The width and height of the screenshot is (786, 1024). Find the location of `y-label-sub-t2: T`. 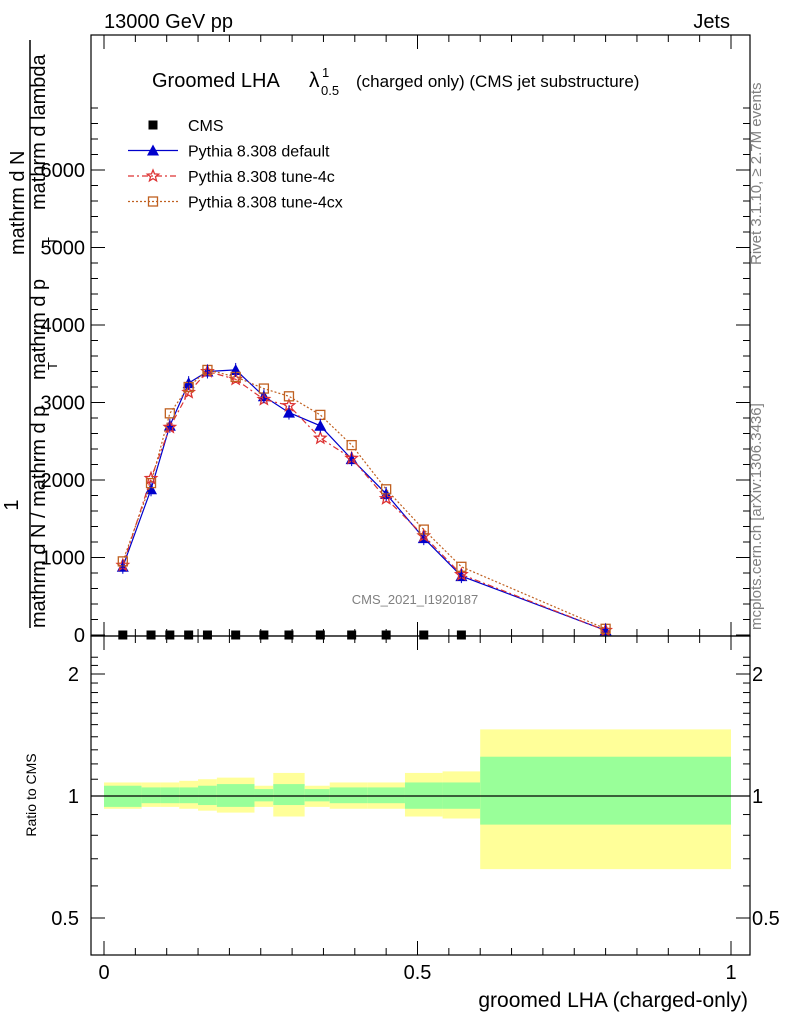

y-label-sub-t2: T is located at coordinates (52, 366).